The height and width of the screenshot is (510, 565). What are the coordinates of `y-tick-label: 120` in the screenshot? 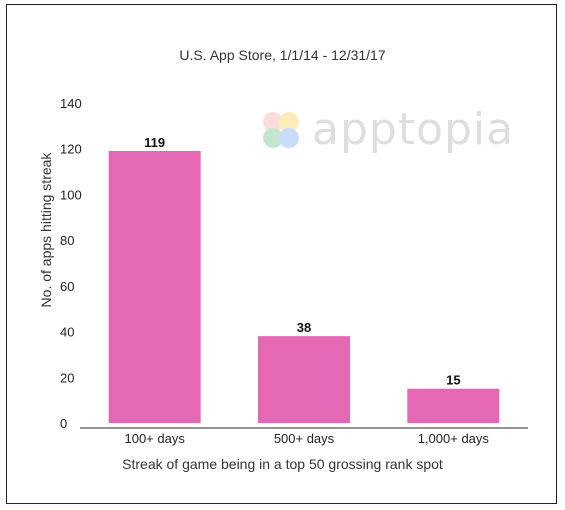 It's located at (71, 149).